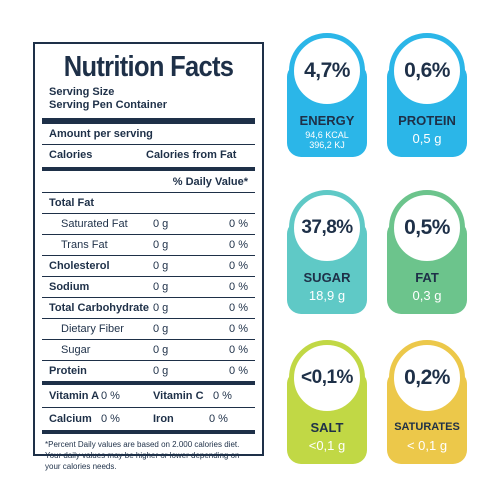 The image size is (500, 500). What do you see at coordinates (101, 134) in the screenshot?
I see `amount-per-serving: Amount per serving` at bounding box center [101, 134].